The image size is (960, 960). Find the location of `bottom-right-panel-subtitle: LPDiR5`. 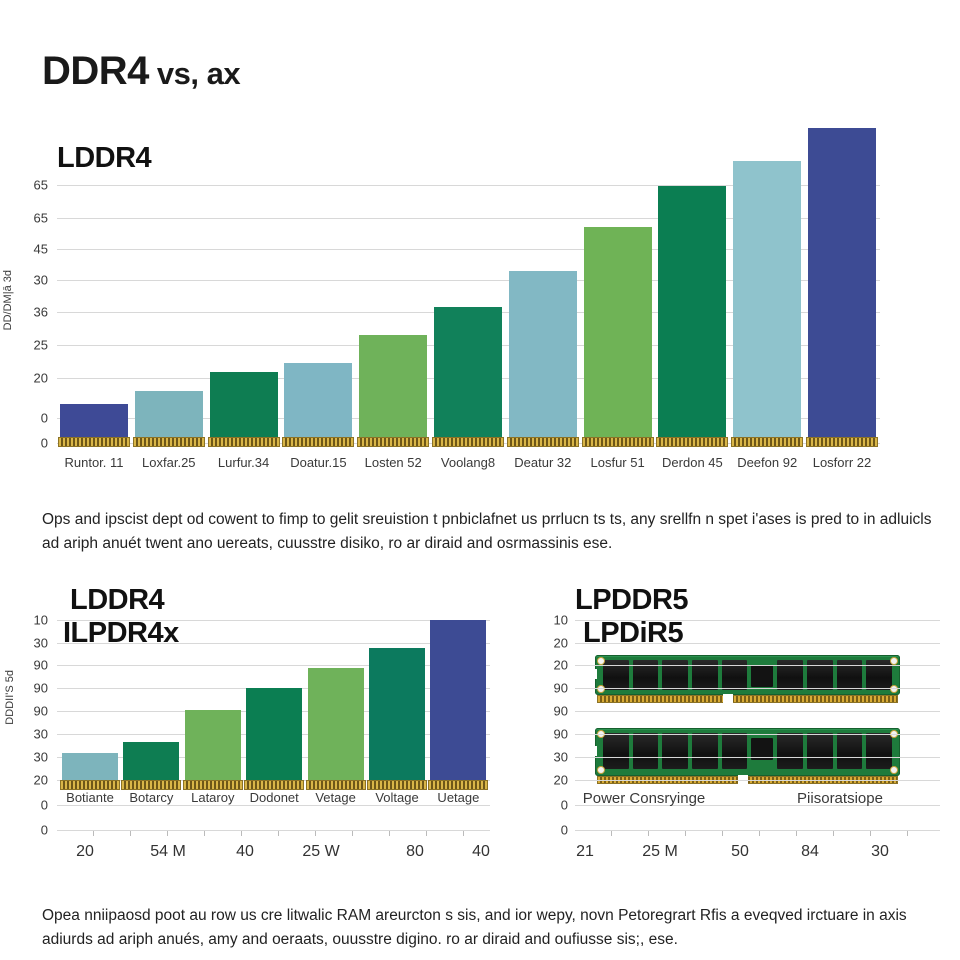

bottom-right-panel-subtitle: LPDiR5 is located at coordinates (633, 633).